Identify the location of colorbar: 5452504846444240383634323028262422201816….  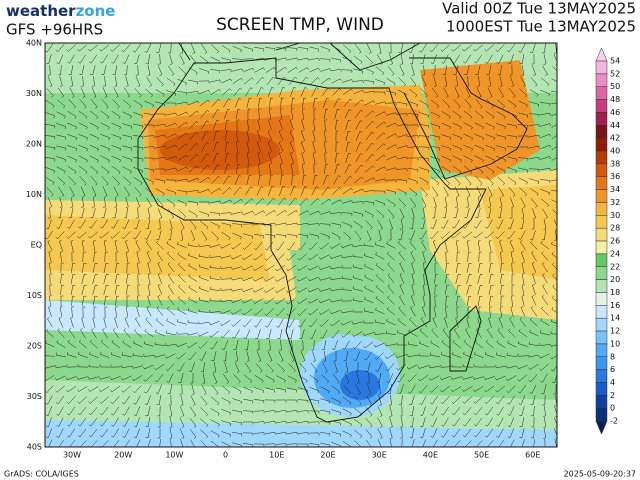
(607, 241).